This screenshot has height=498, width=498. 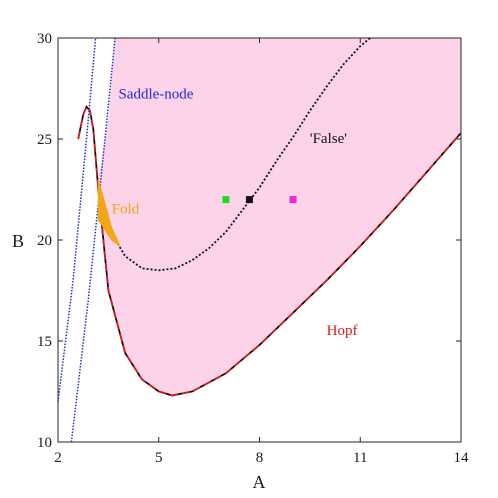 What do you see at coordinates (260, 458) in the screenshot?
I see `x-tick-label: 8` at bounding box center [260, 458].